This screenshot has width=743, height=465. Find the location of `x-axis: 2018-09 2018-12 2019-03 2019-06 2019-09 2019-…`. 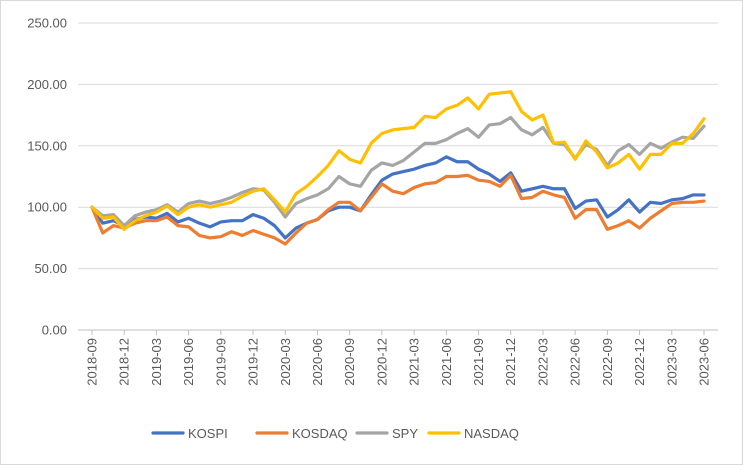

x-axis: 2018-09 2018-12 2019-03 2019-06 2019-09 2019-… is located at coordinates (398, 357).